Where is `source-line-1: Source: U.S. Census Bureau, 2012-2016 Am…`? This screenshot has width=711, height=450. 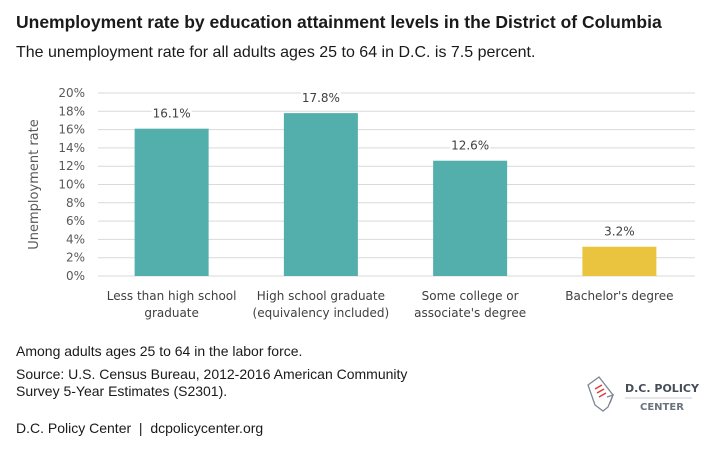
source-line-1: Source: U.S. Census Bureau, 2012-2016 Am… is located at coordinates (212, 374).